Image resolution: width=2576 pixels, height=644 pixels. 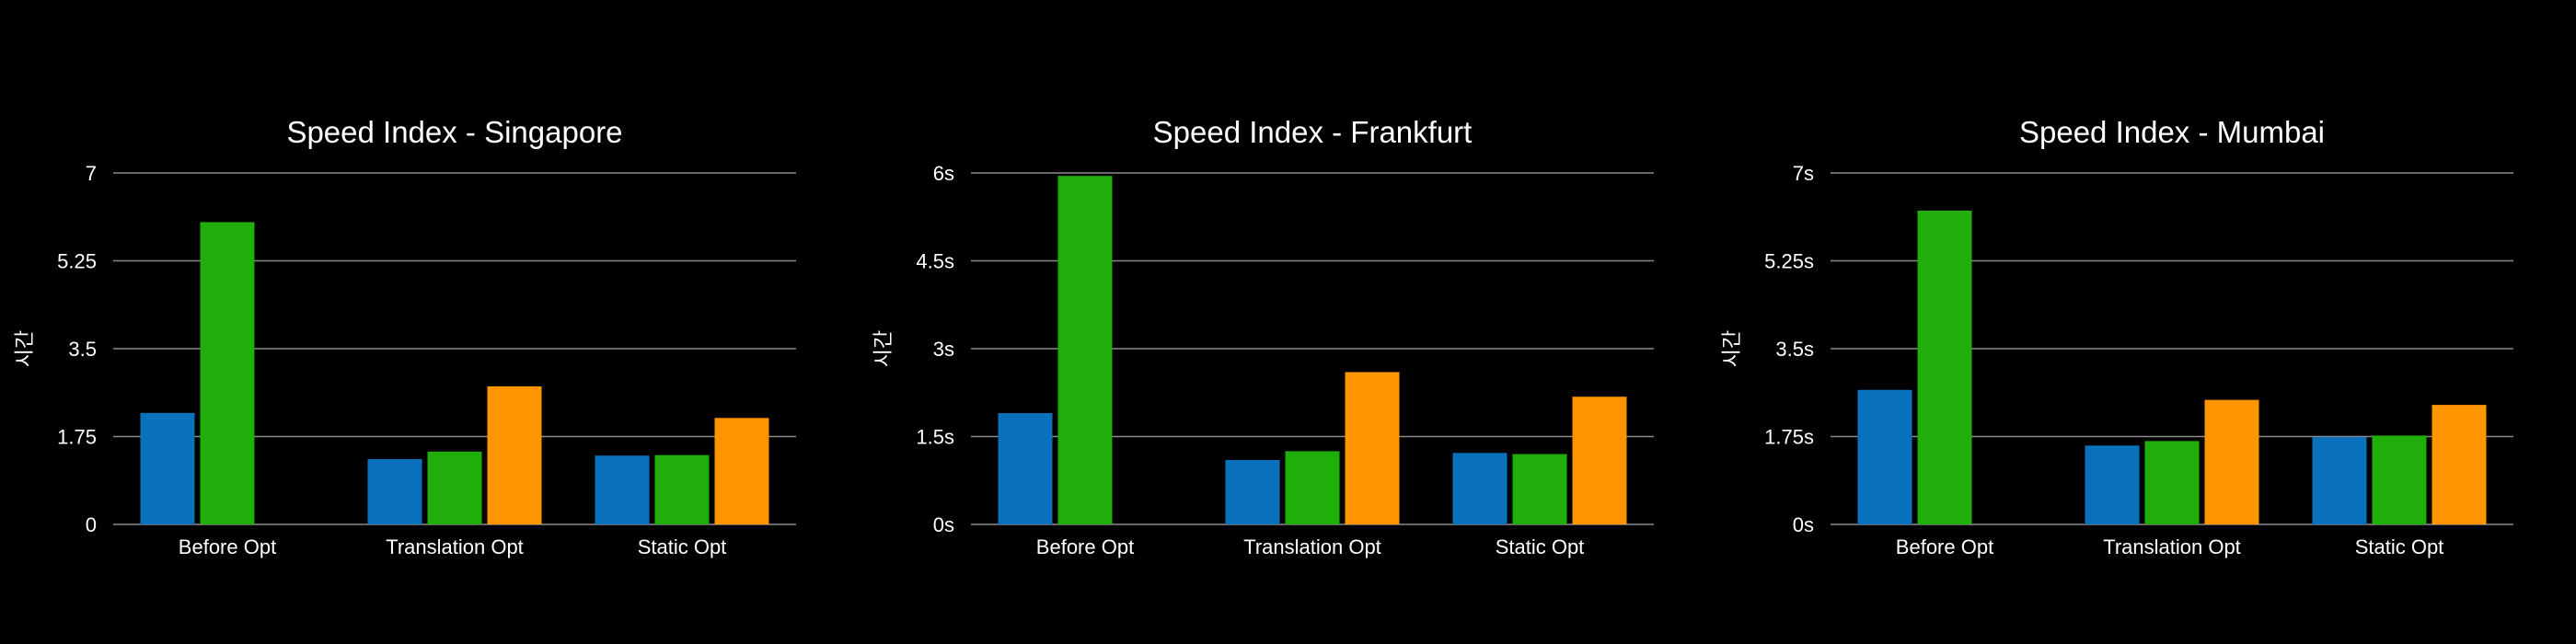 What do you see at coordinates (91, 173) in the screenshot?
I see `y-tick-label: 7` at bounding box center [91, 173].